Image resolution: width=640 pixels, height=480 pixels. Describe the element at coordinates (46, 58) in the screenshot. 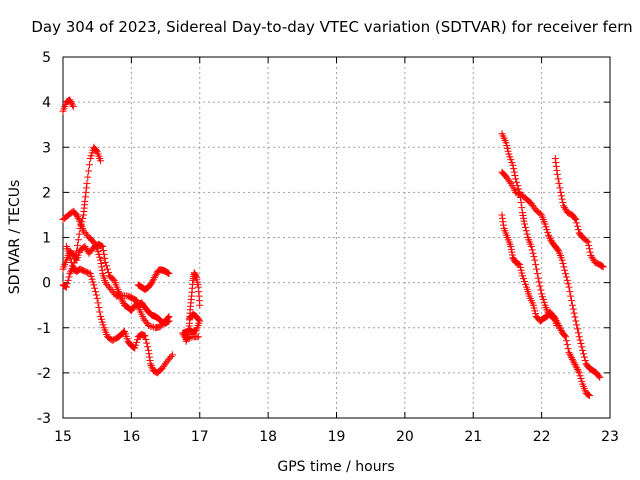

I see `y-tick-label: 5` at that location.